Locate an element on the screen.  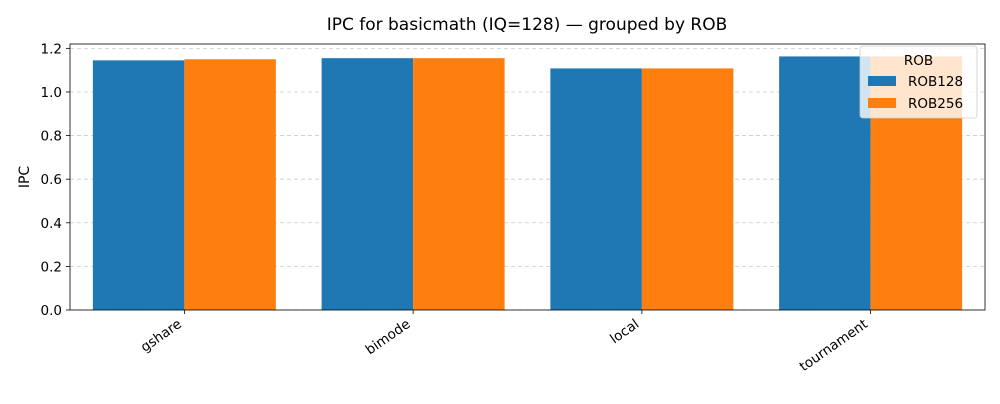
y-ticks: 0.0 0.2 0.4 0.6 0.8 1.0 1.2 is located at coordinates (55, 180).